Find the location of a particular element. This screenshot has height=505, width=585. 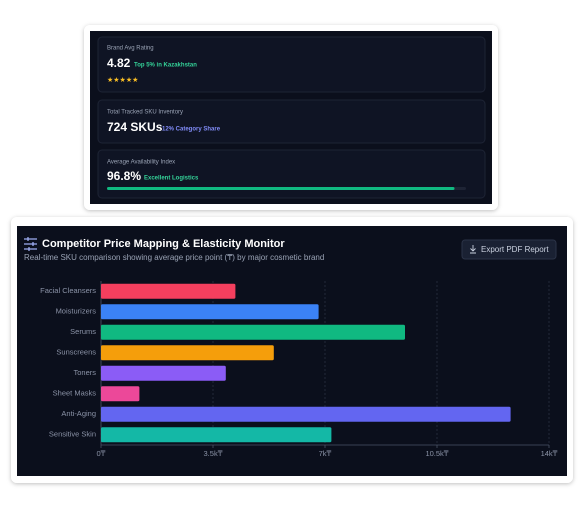

x-tick-label: 0₸ is located at coordinates (102, 453).